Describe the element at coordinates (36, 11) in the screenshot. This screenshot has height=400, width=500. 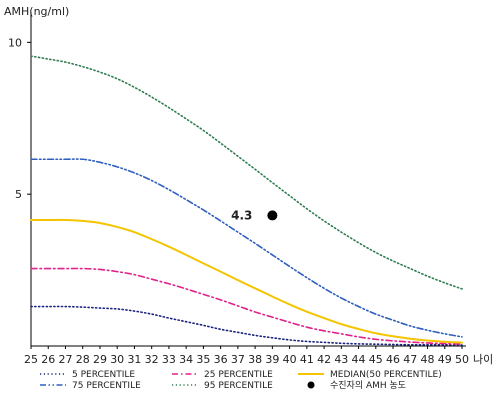
I see `y-axis-label: AMH(ng/ml)` at that location.